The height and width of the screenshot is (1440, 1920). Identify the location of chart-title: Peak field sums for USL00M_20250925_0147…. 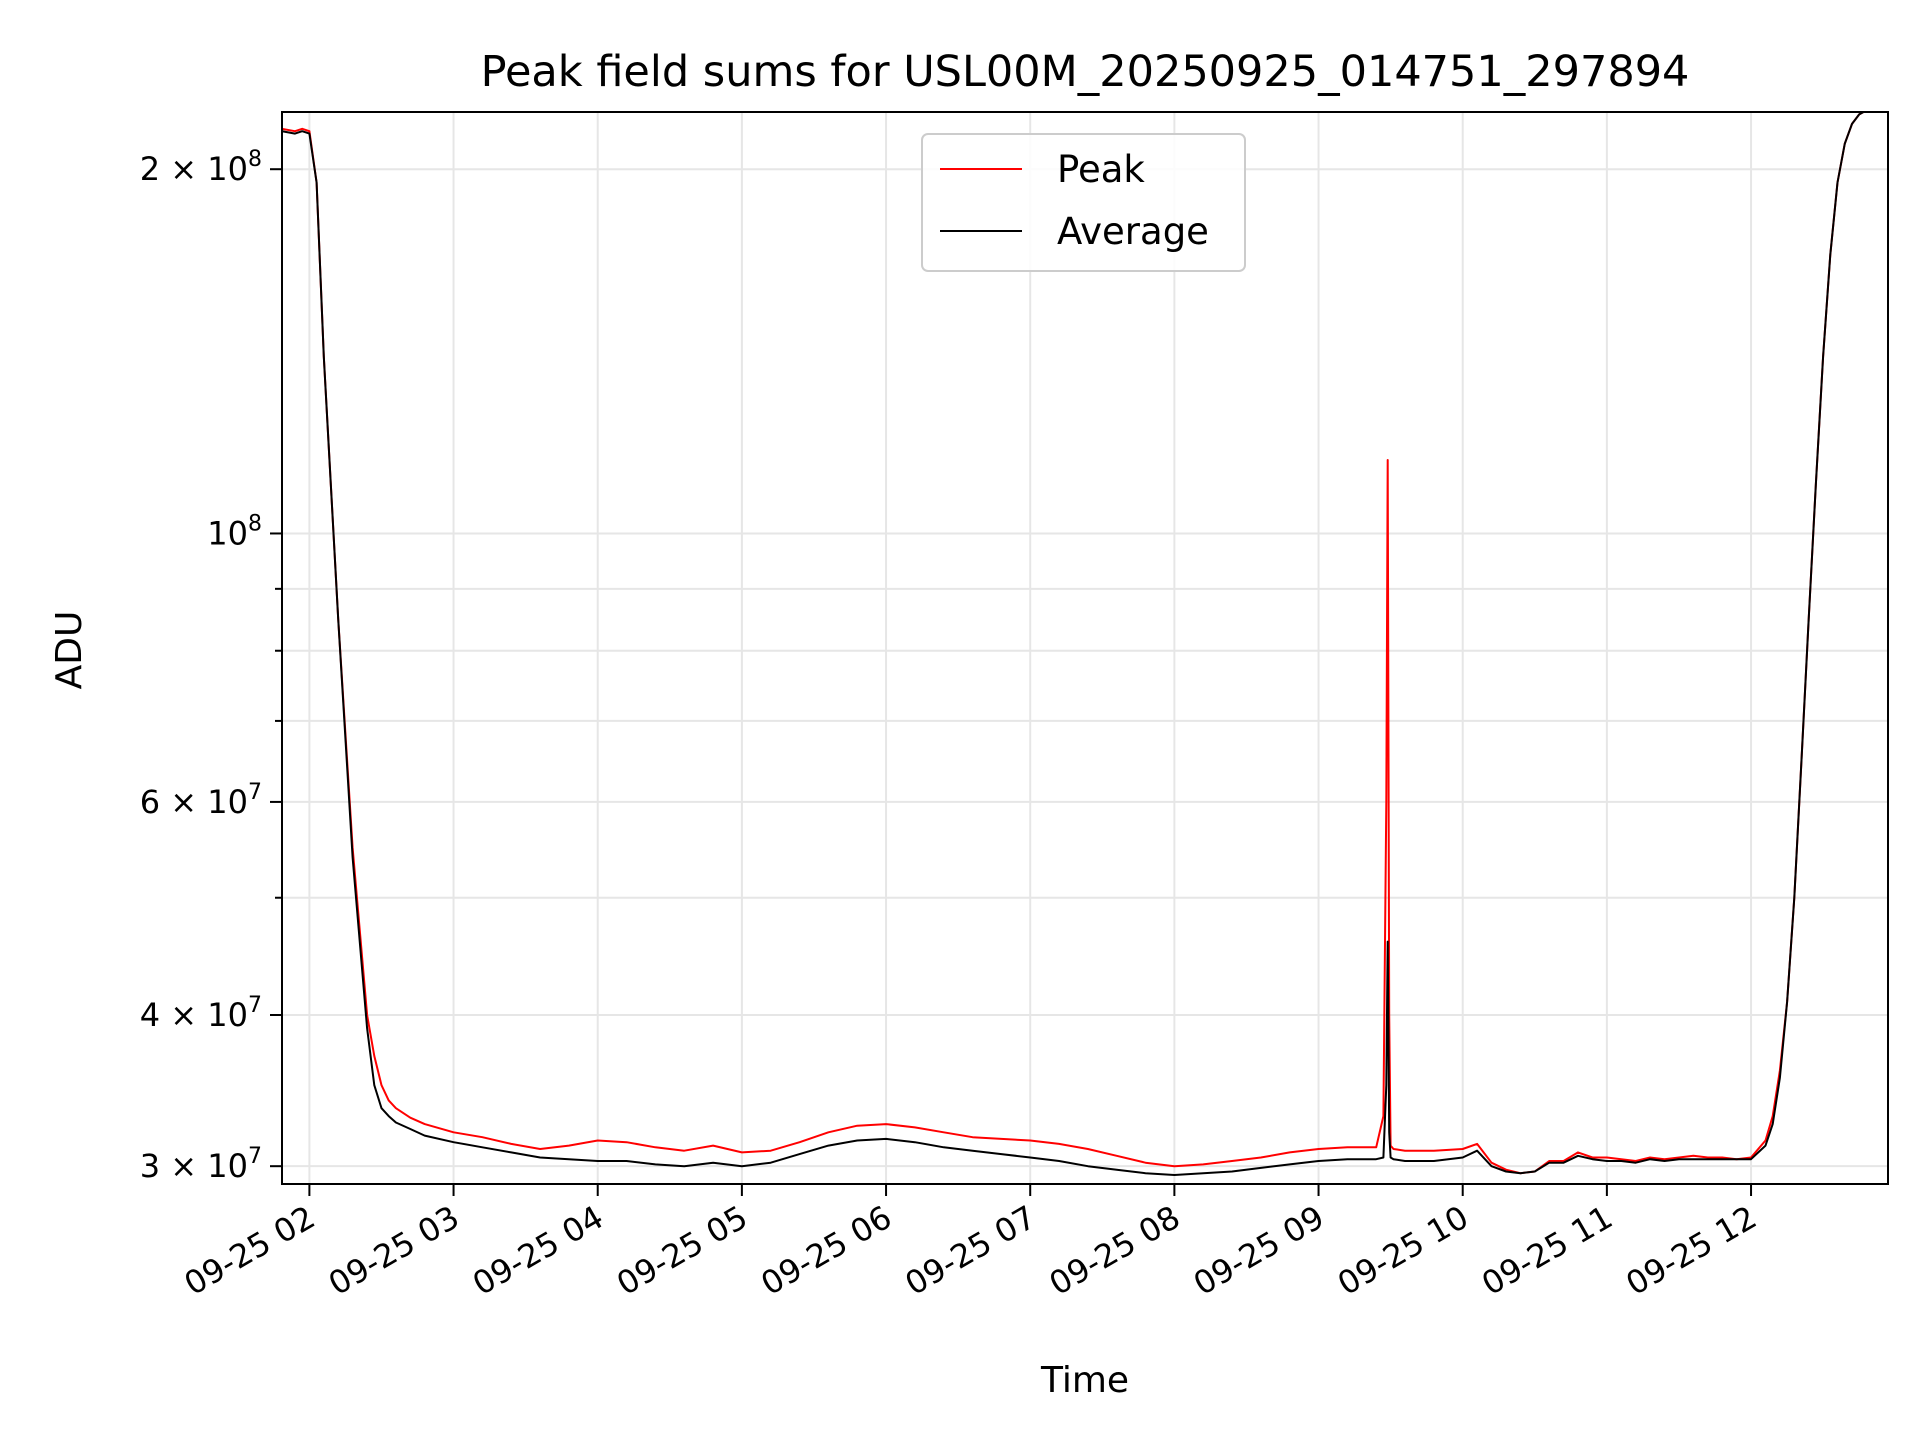
(1085, 72).